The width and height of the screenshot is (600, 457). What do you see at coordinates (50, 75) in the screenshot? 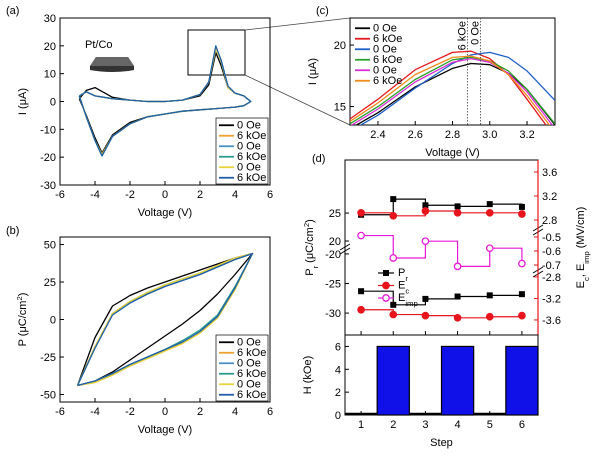
I see `y-tick-label: 10` at bounding box center [50, 75].